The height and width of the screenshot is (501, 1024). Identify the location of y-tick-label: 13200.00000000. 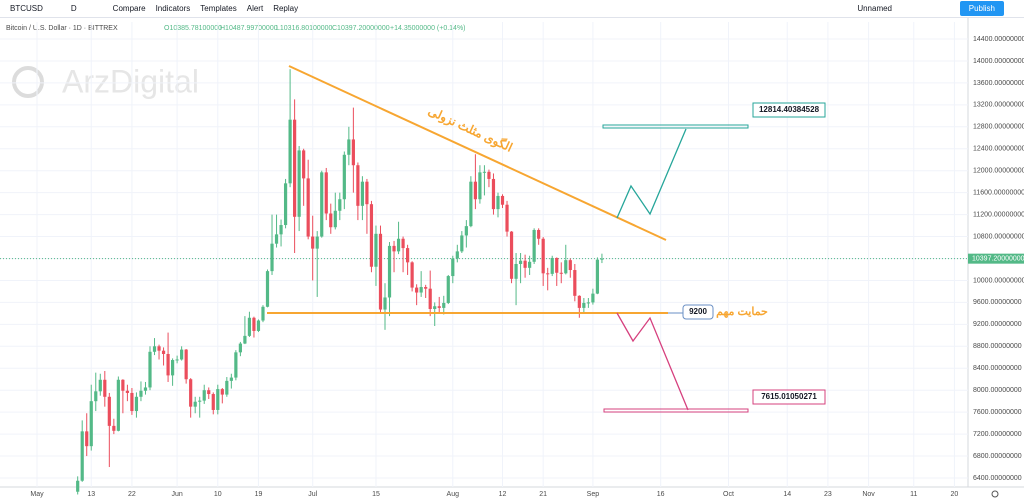
(998, 105).